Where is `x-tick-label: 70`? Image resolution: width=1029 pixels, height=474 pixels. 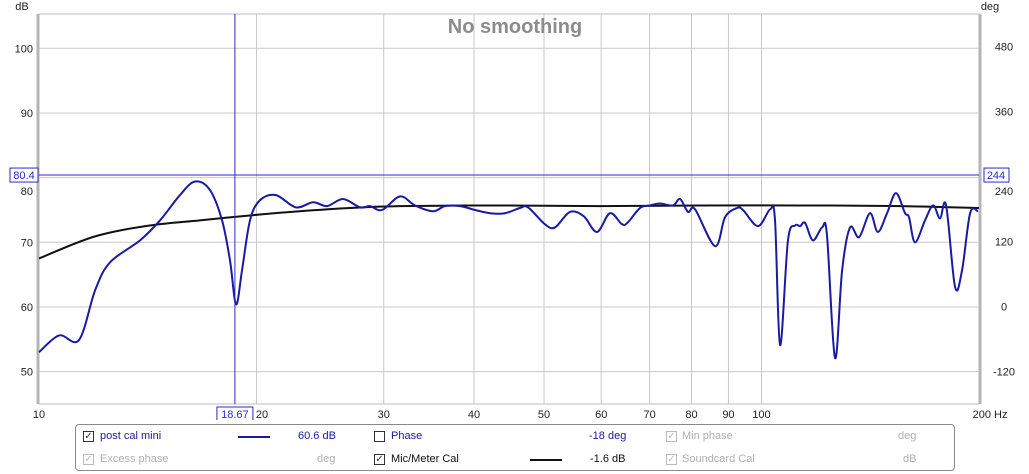
x-tick-label: 70 is located at coordinates (649, 414).